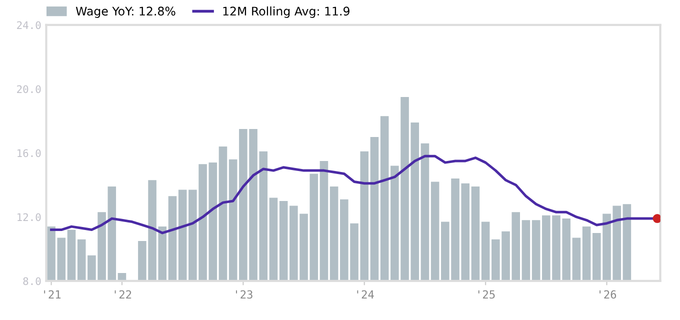  Describe the element at coordinates (29, 153) in the screenshot. I see `y-tick-label: 16.0` at that location.